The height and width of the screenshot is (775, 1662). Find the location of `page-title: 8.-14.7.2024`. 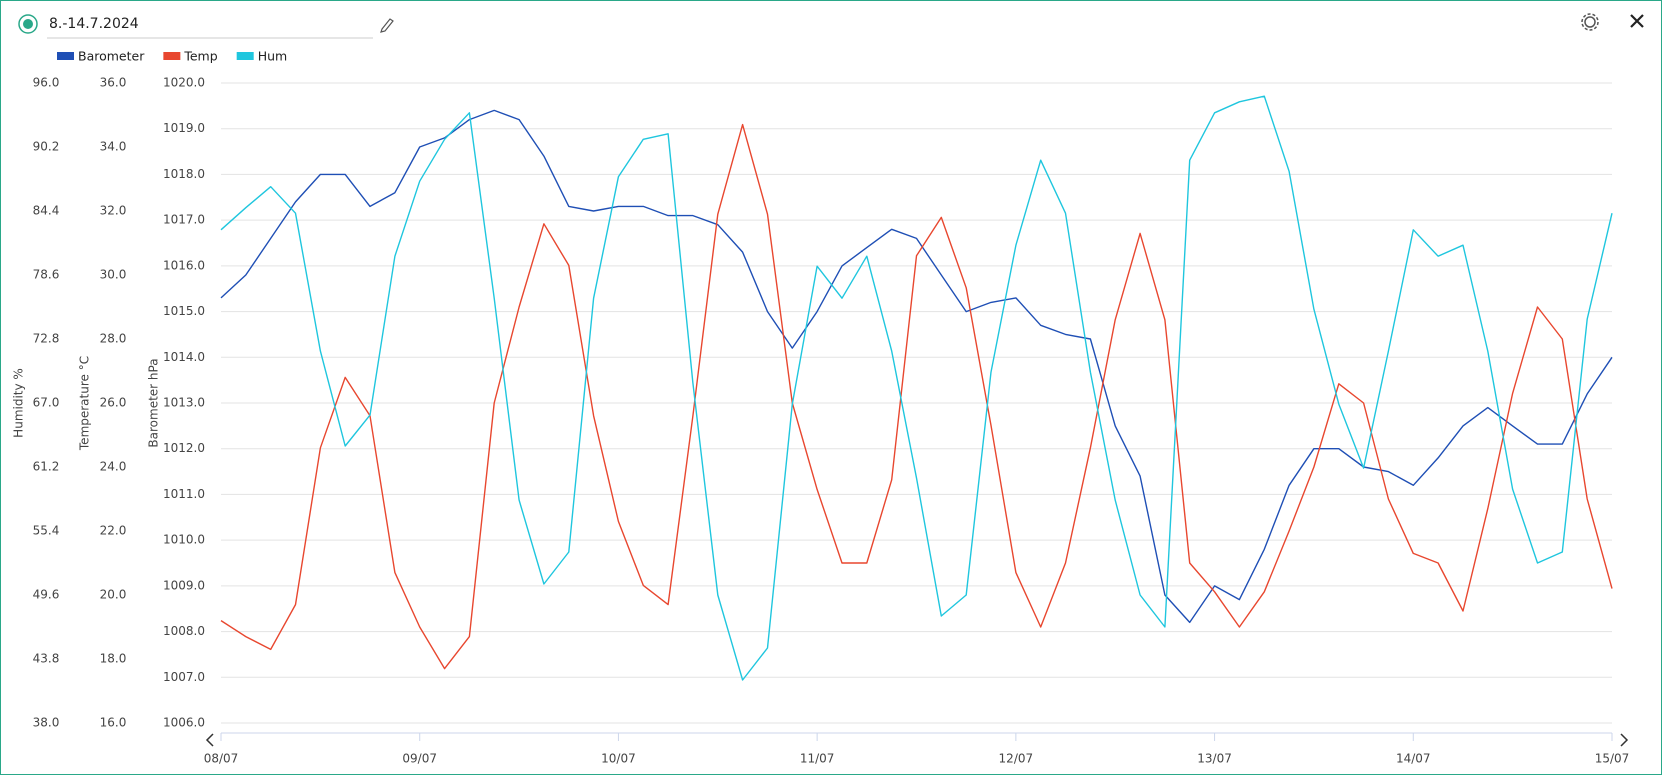

page-title: 8.-14.7.2024 is located at coordinates (94, 24).